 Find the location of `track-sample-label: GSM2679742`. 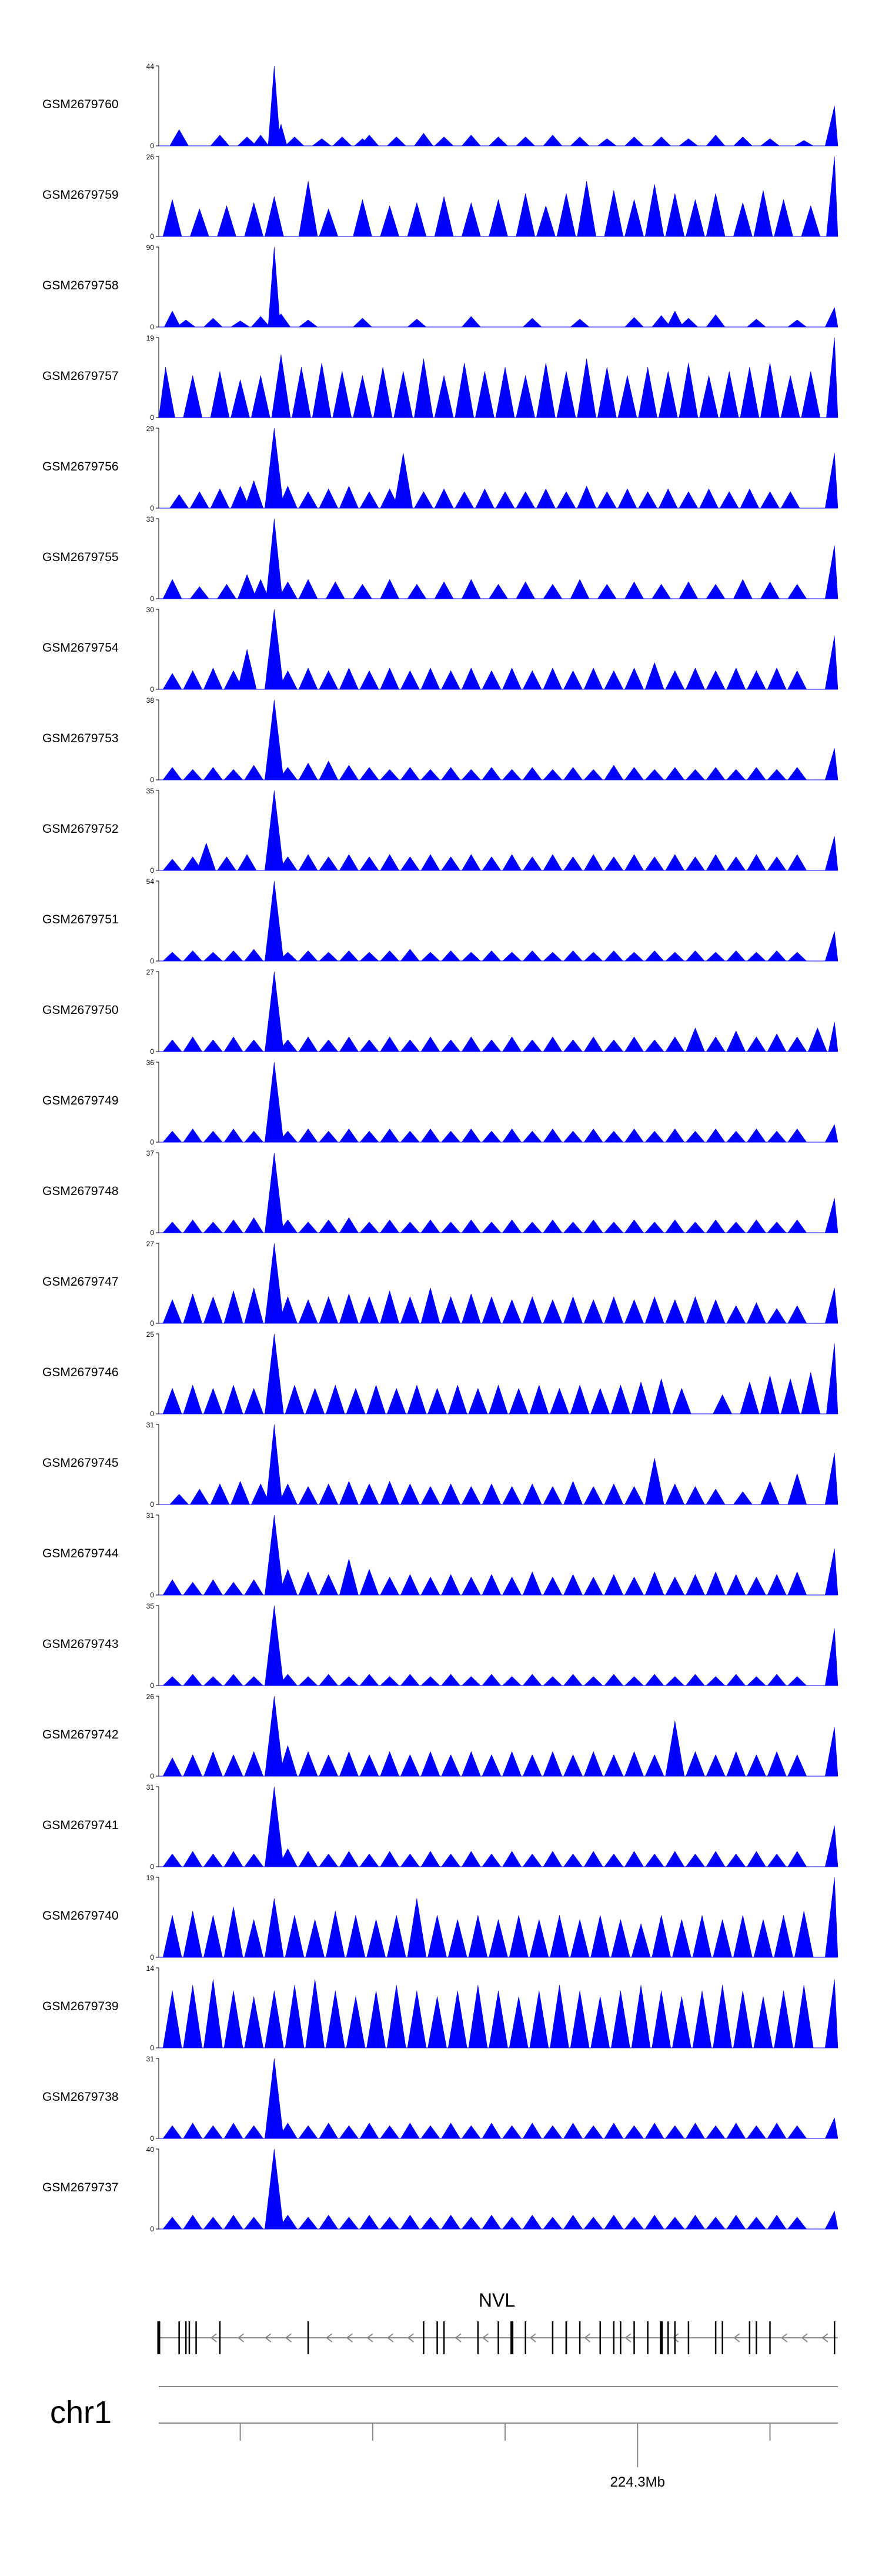

track-sample-label: GSM2679742 is located at coordinates (80, 1734).